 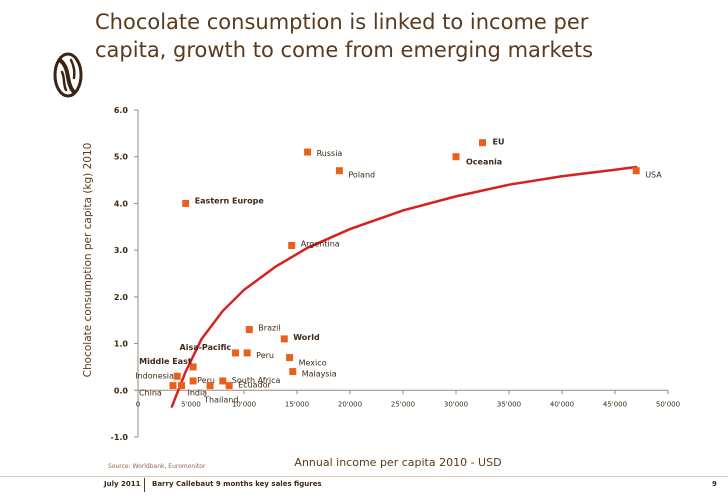 What do you see at coordinates (121, 157) in the screenshot?
I see `y-tick-label: 5.0` at bounding box center [121, 157].